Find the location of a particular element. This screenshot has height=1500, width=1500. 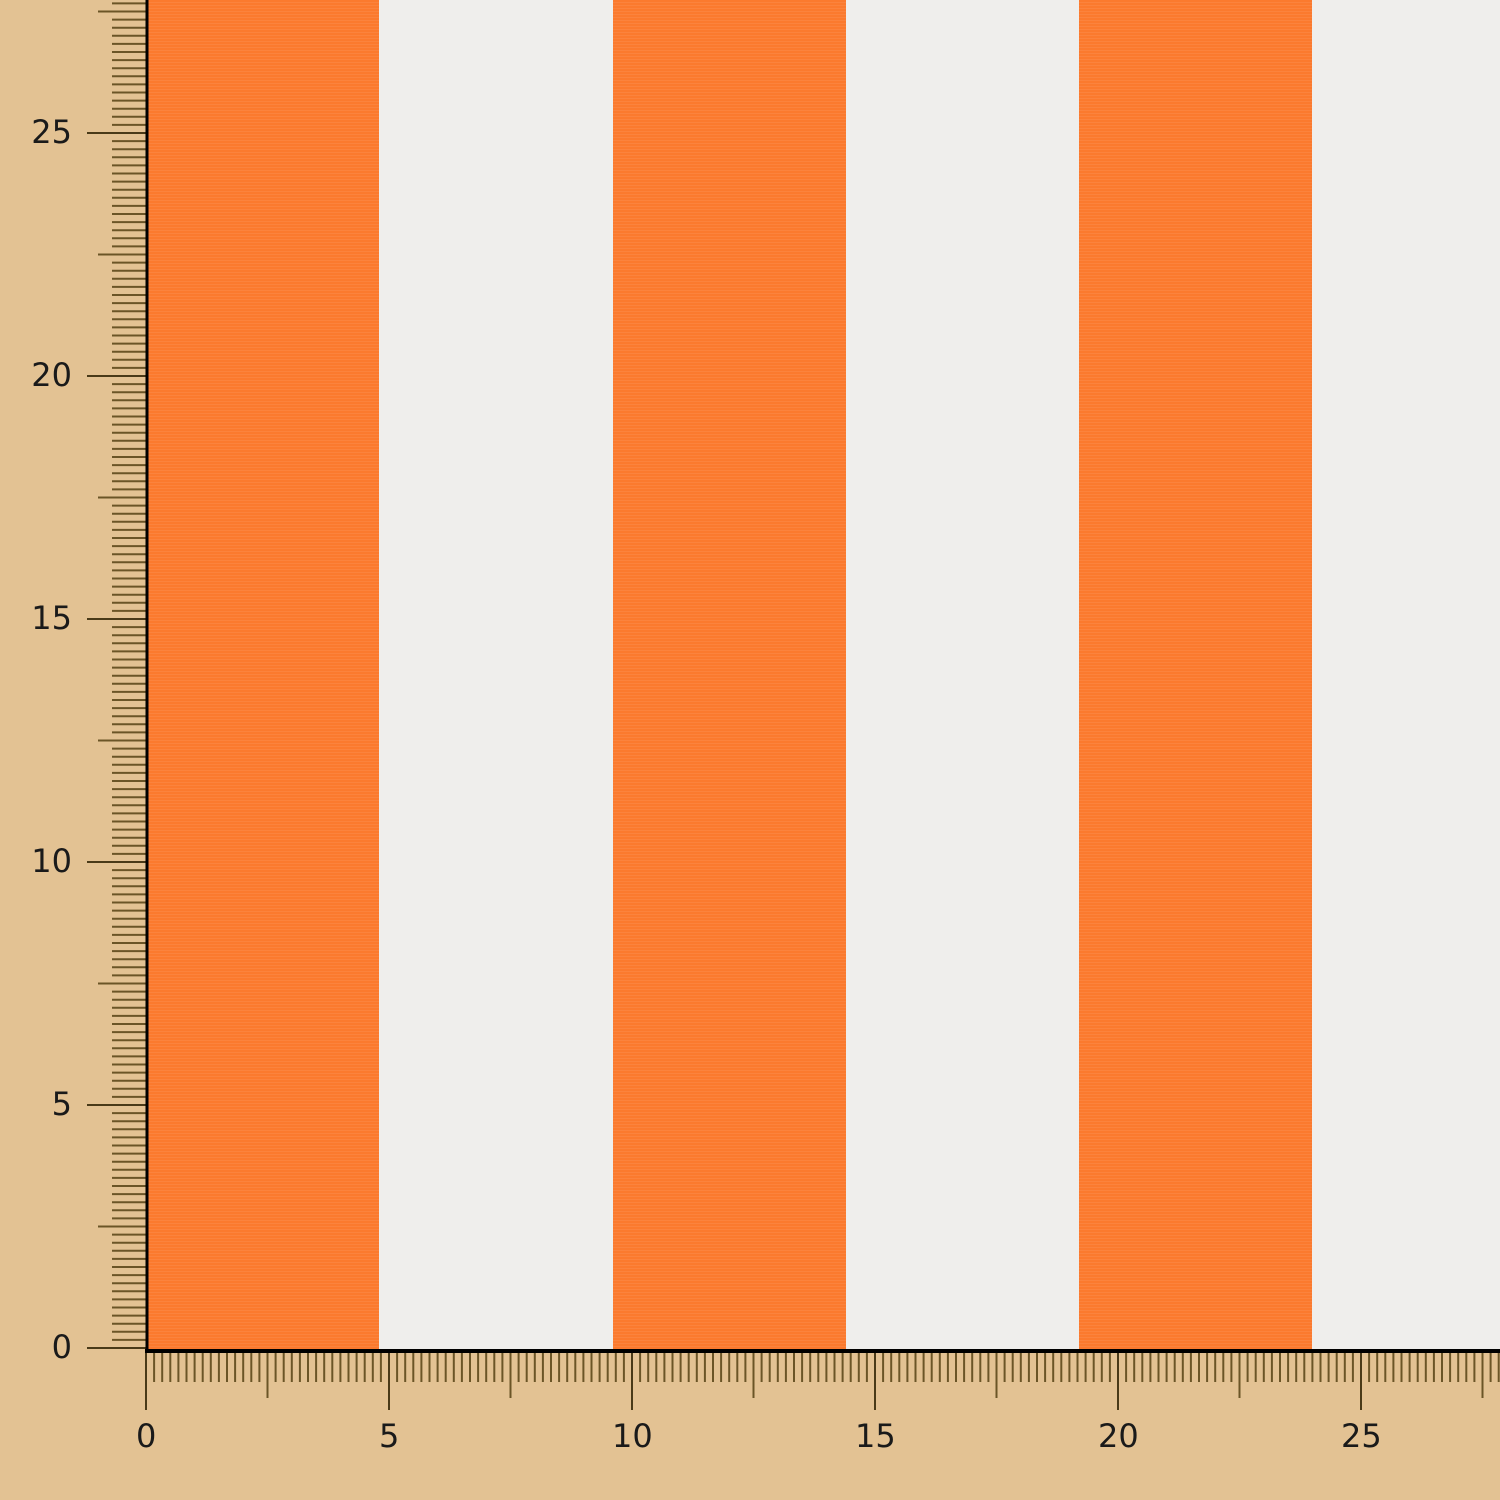

x-tick-label: 5 is located at coordinates (389, 1436).